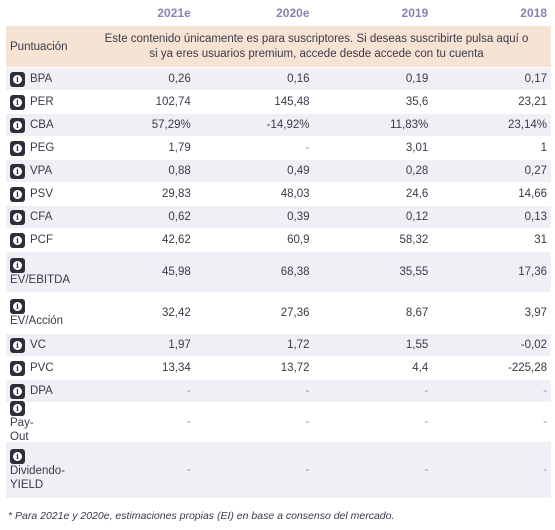 This screenshot has height=530, width=555. I want to click on table-cell: 13,72, so click(295, 368).